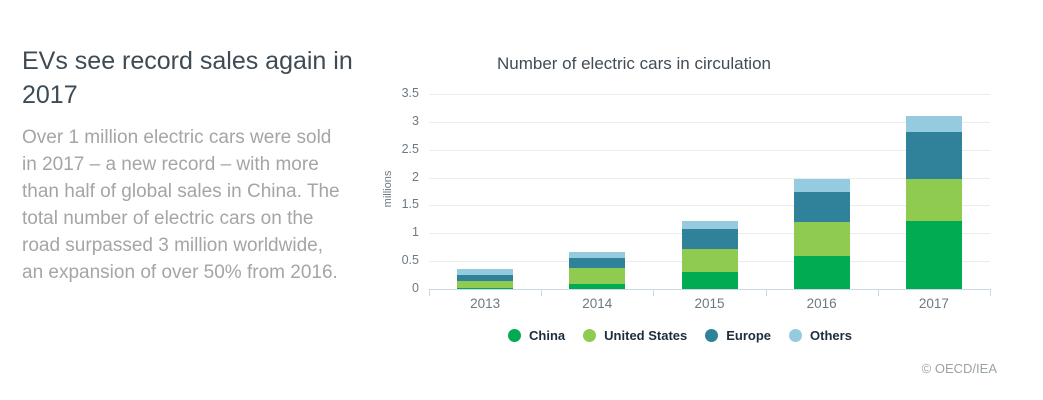 The image size is (1043, 400). I want to click on legend-item-europe: Europe, so click(738, 335).